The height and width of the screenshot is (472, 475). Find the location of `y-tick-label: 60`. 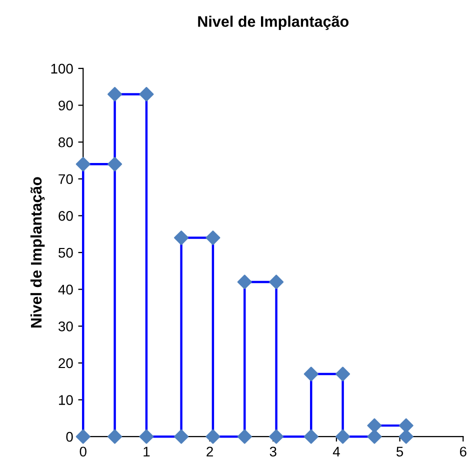

y-tick-label: 60 is located at coordinates (65, 216).